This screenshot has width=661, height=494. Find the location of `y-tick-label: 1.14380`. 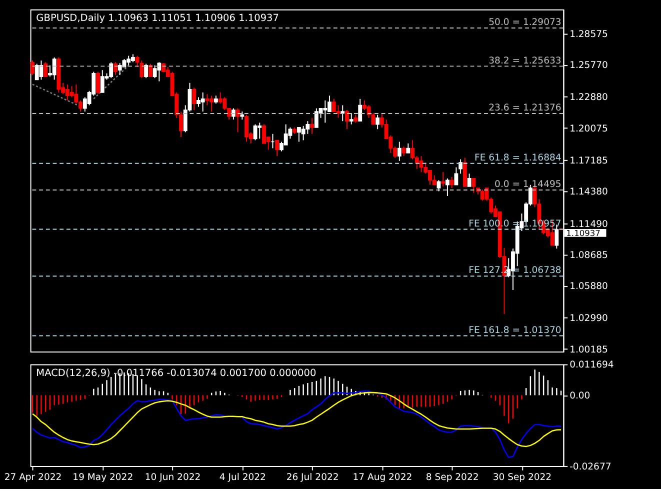

y-tick-label: 1.14380 is located at coordinates (589, 192).